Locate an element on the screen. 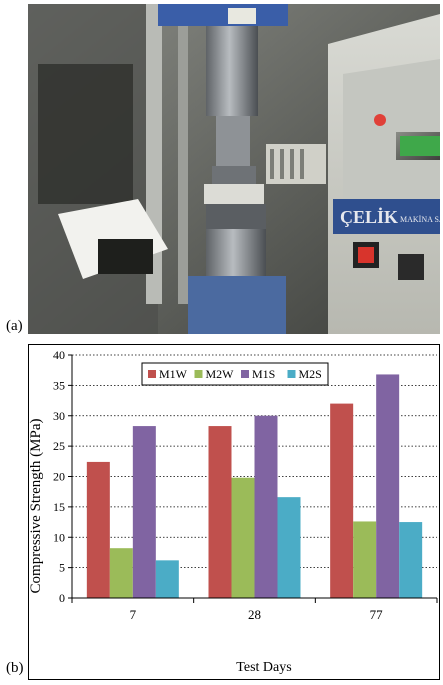 The width and height of the screenshot is (443, 685). legend-swatch-m1w is located at coordinates (152, 374).